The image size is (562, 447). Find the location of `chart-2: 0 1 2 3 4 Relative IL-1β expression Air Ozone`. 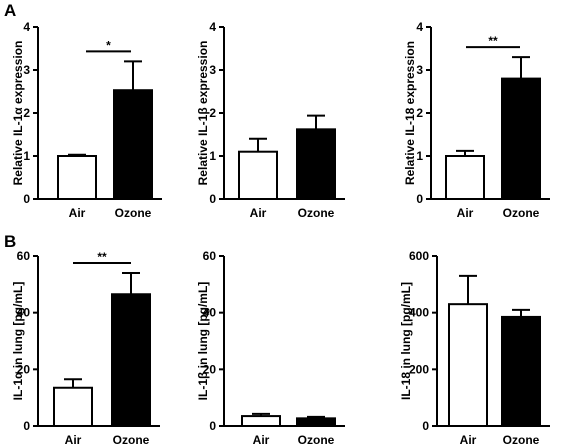

chart-2: 0 1 2 3 4 Relative IL-1β expression Air Ozone is located at coordinates (270, 120).